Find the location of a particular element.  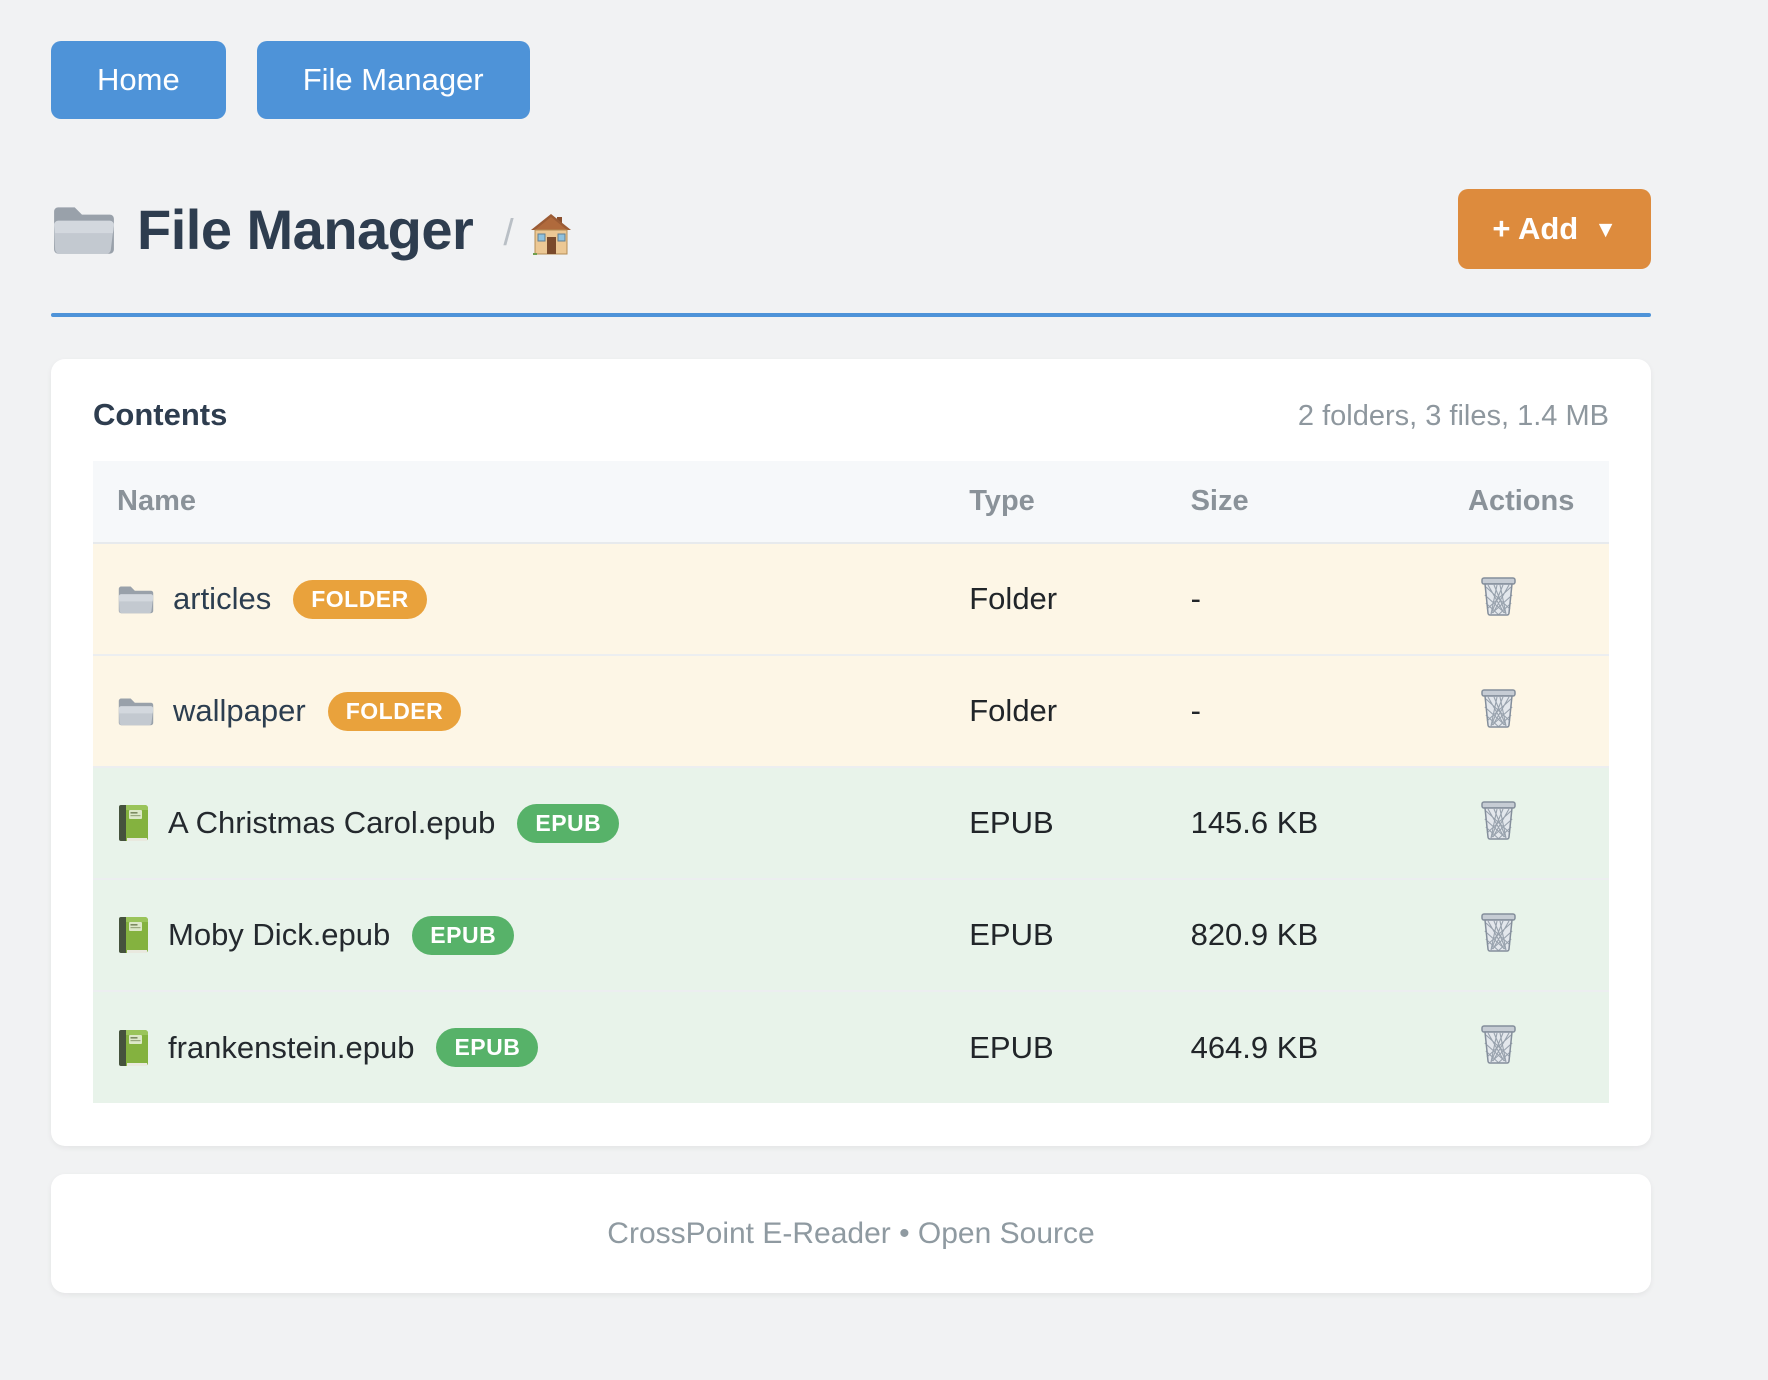

add-button: + Add ▼ is located at coordinates (1554, 229).